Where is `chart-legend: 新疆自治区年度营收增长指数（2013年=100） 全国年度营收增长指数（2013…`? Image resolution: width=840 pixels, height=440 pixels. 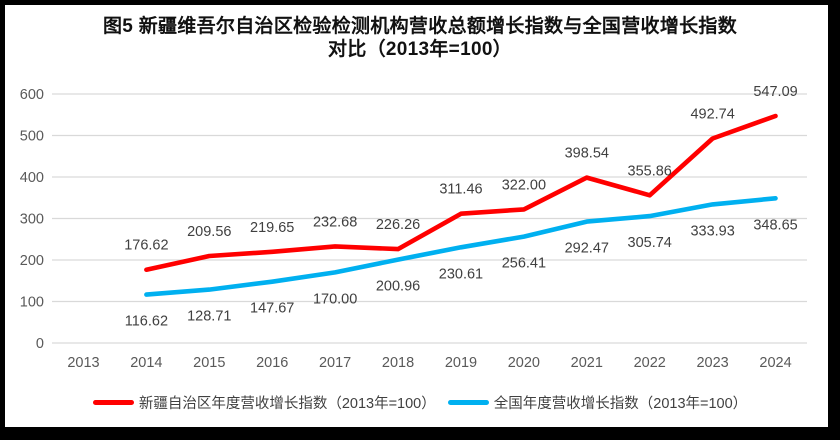
chart-legend: 新疆自治区年度营收增长指数（2013年=100） 全国年度营收增长指数（2013… is located at coordinates (420, 402).